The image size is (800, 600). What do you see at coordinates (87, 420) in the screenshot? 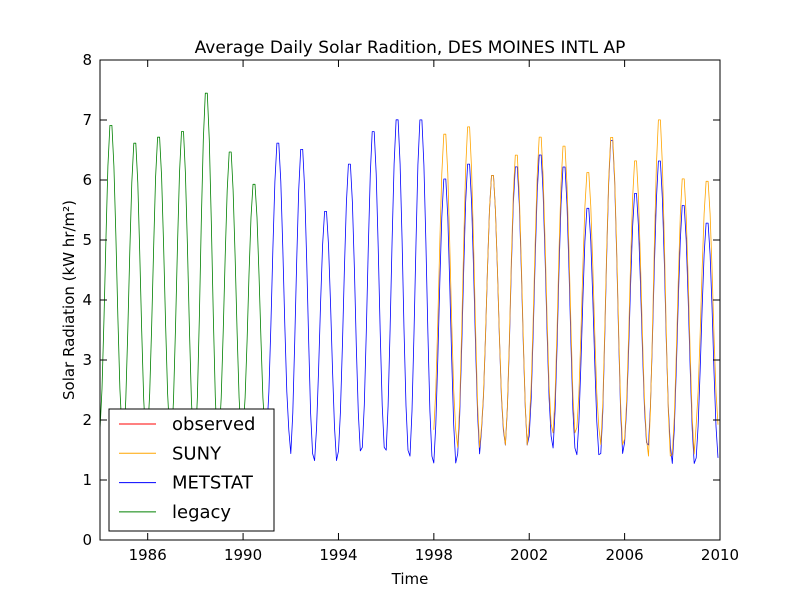
I see `y-tick-label: 2` at bounding box center [87, 420].